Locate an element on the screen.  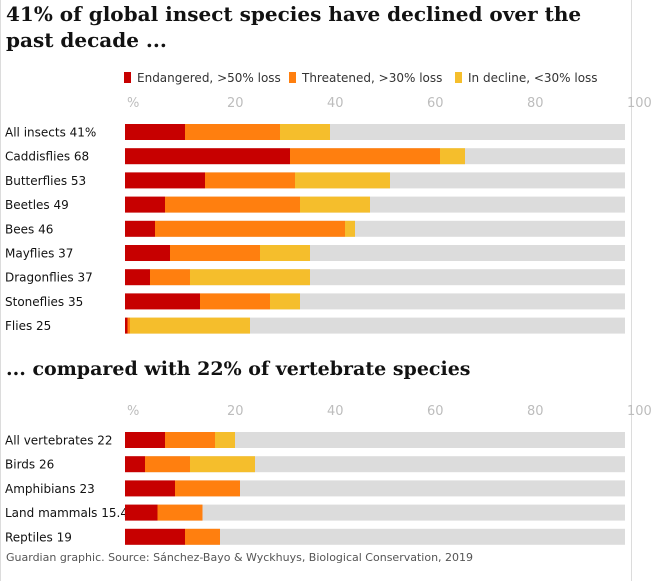
chart2-tick-label-1: 20 is located at coordinates (235, 411).